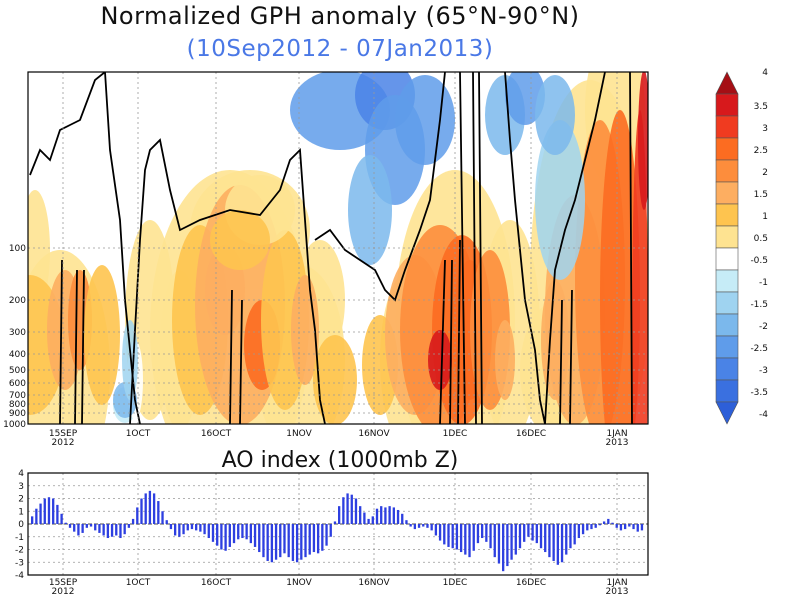 The height and width of the screenshot is (600, 800). What do you see at coordinates (763, 327) in the screenshot?
I see `colorbar-label: -2` at bounding box center [763, 327].